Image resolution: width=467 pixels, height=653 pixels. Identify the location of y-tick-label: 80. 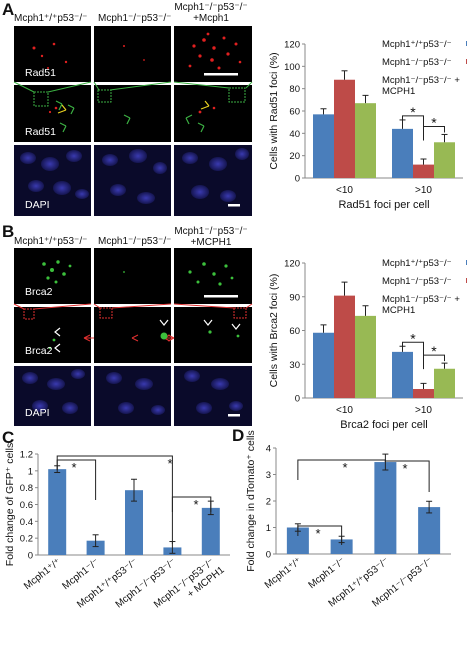
(294, 89).